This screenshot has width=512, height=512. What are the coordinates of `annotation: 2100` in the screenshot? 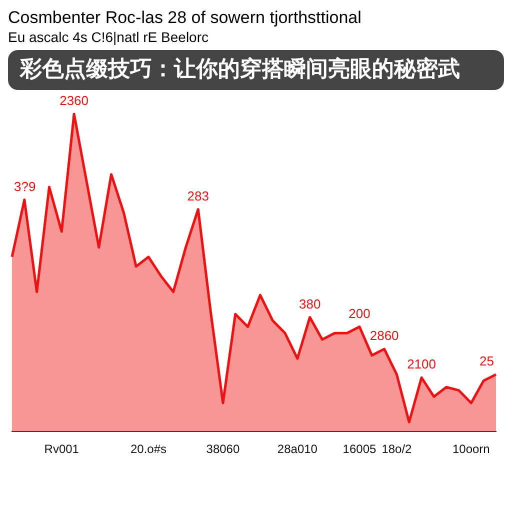 It's located at (421, 364).